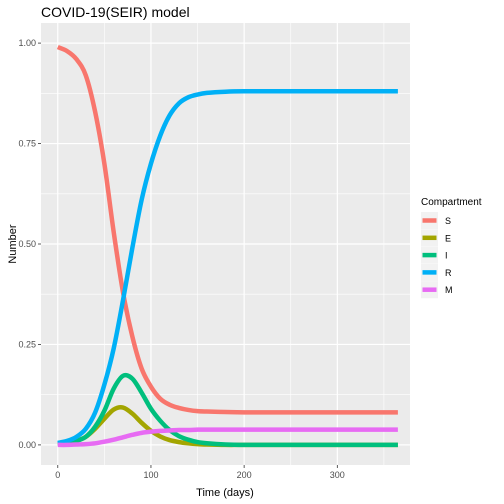  Describe the element at coordinates (57, 475) in the screenshot. I see `x-tick-label: 0` at that location.